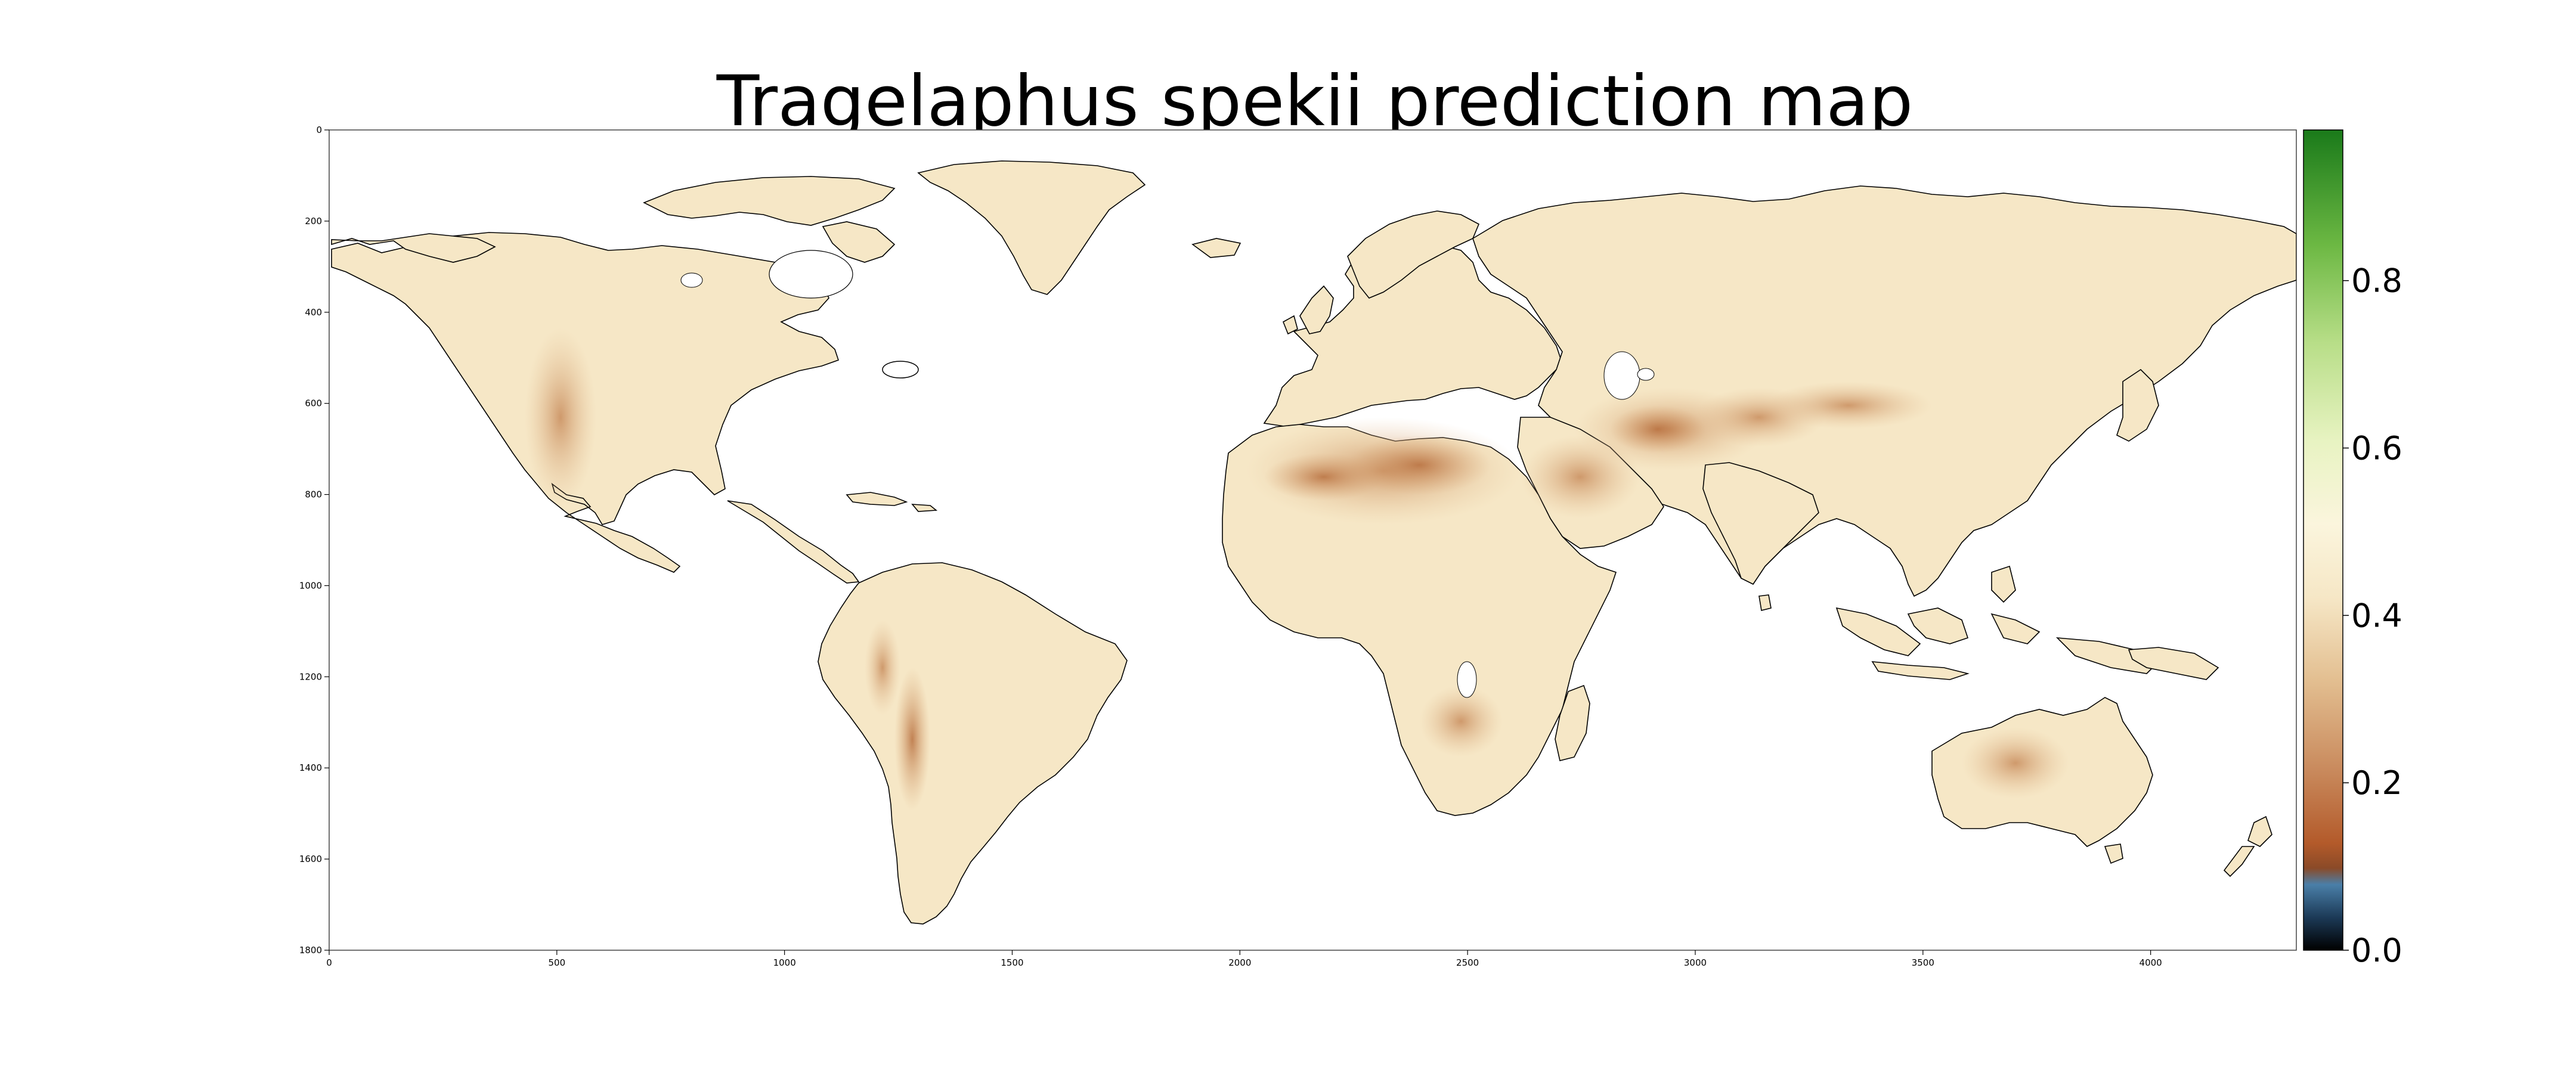 The image size is (2576, 1073). I want to click on new-guinea-island, so click(2173, 663).